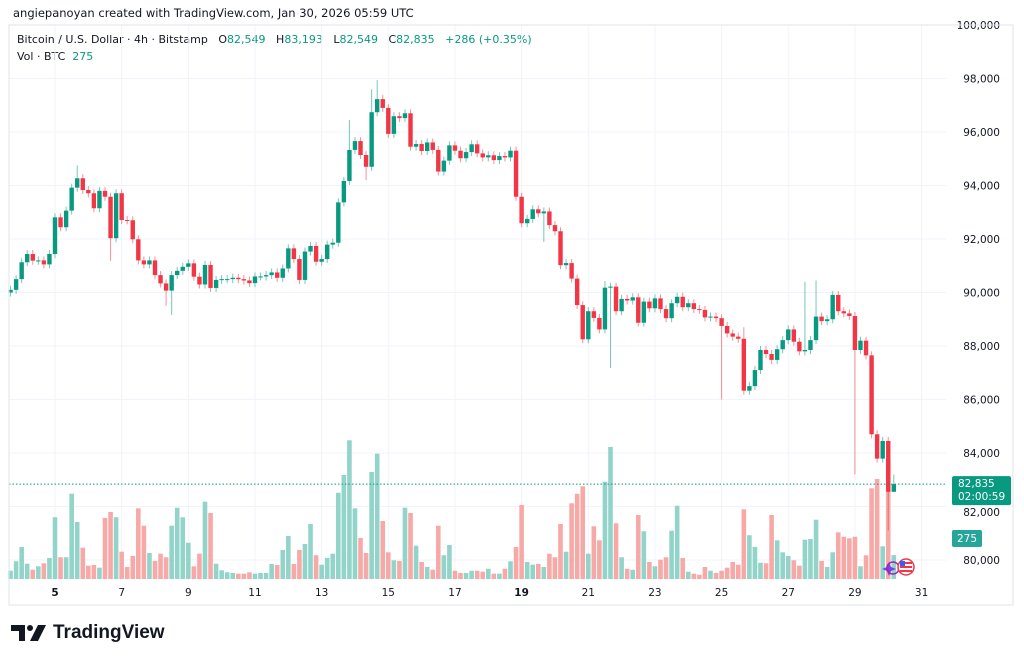 The width and height of the screenshot is (1024, 661). Describe the element at coordinates (358, 39) in the screenshot. I see `legend-low: 82,549` at that location.